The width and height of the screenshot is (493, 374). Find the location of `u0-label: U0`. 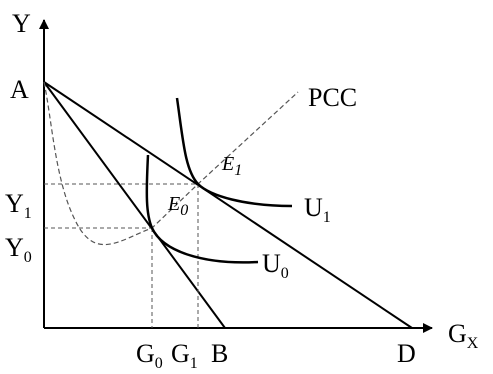

u0-label: U0 is located at coordinates (275, 265).